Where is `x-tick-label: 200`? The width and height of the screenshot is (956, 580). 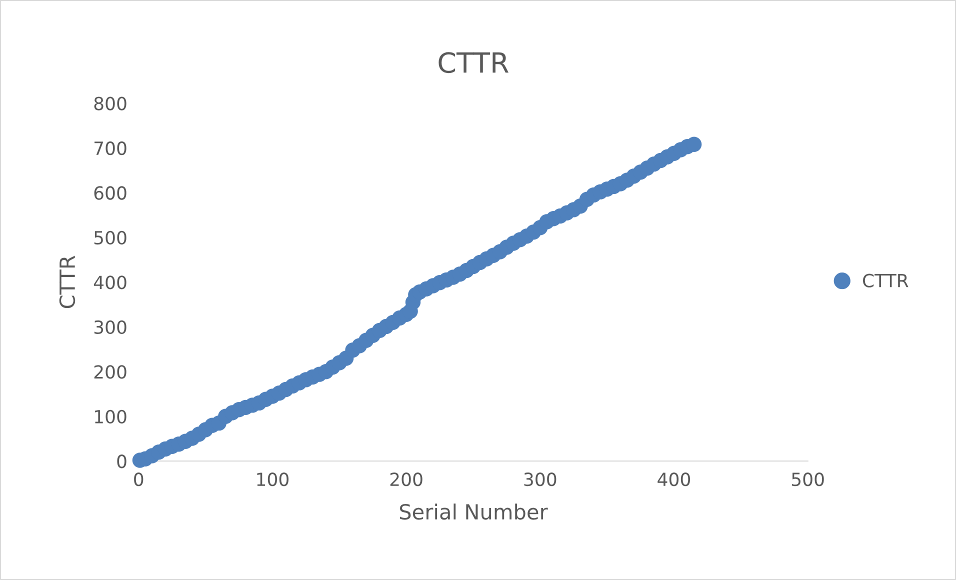 x-tick-label: 200 is located at coordinates (406, 479).